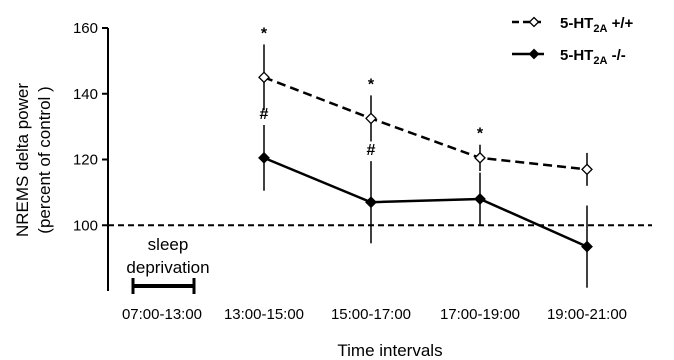  Describe the element at coordinates (44, 159) in the screenshot. I see `y-axis-title-line2: (percent of control )` at that location.